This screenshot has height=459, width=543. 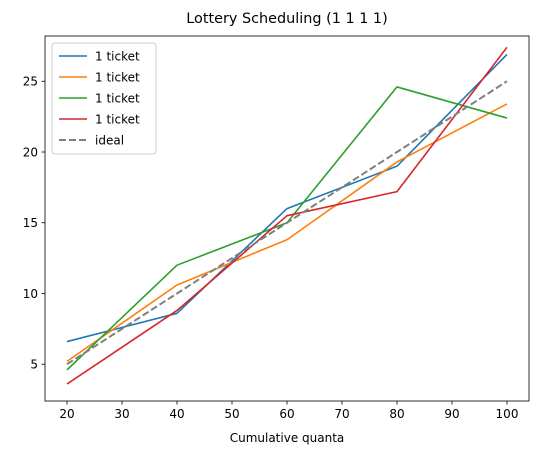 I want to click on x-tick-label: 80, so click(x=396, y=414).